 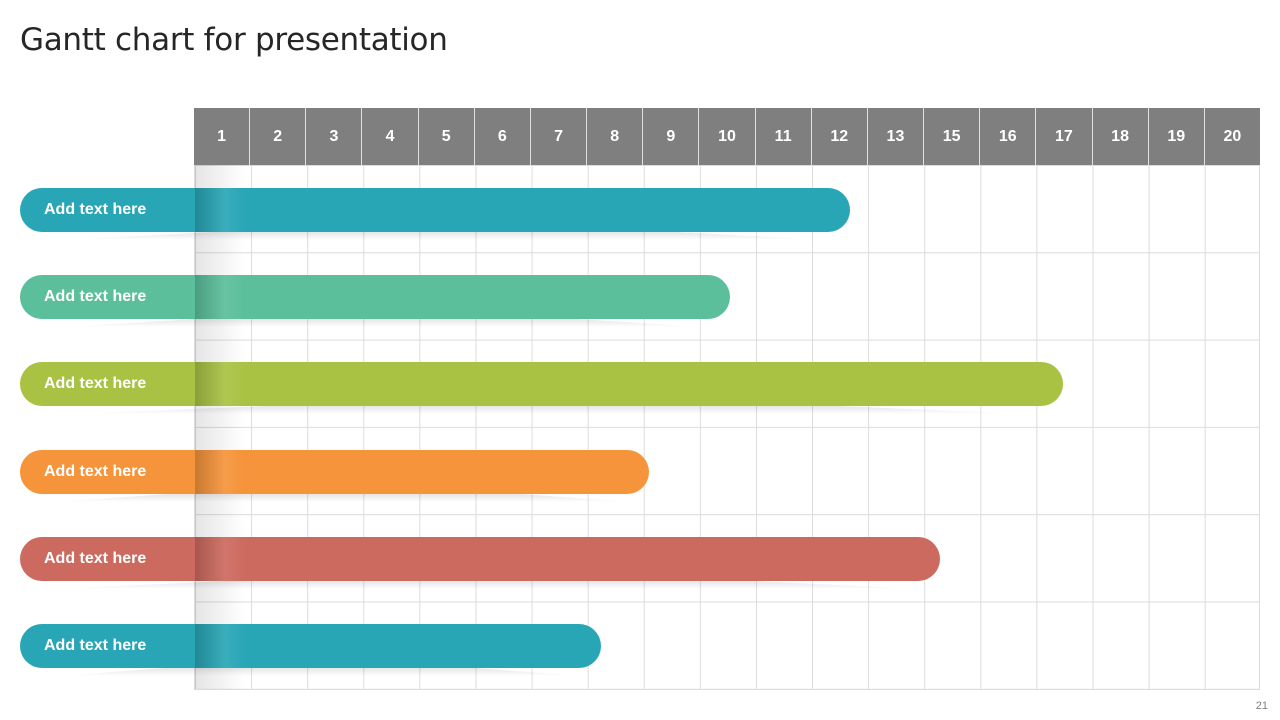 I want to click on header-col-10: 10, so click(x=726, y=136).